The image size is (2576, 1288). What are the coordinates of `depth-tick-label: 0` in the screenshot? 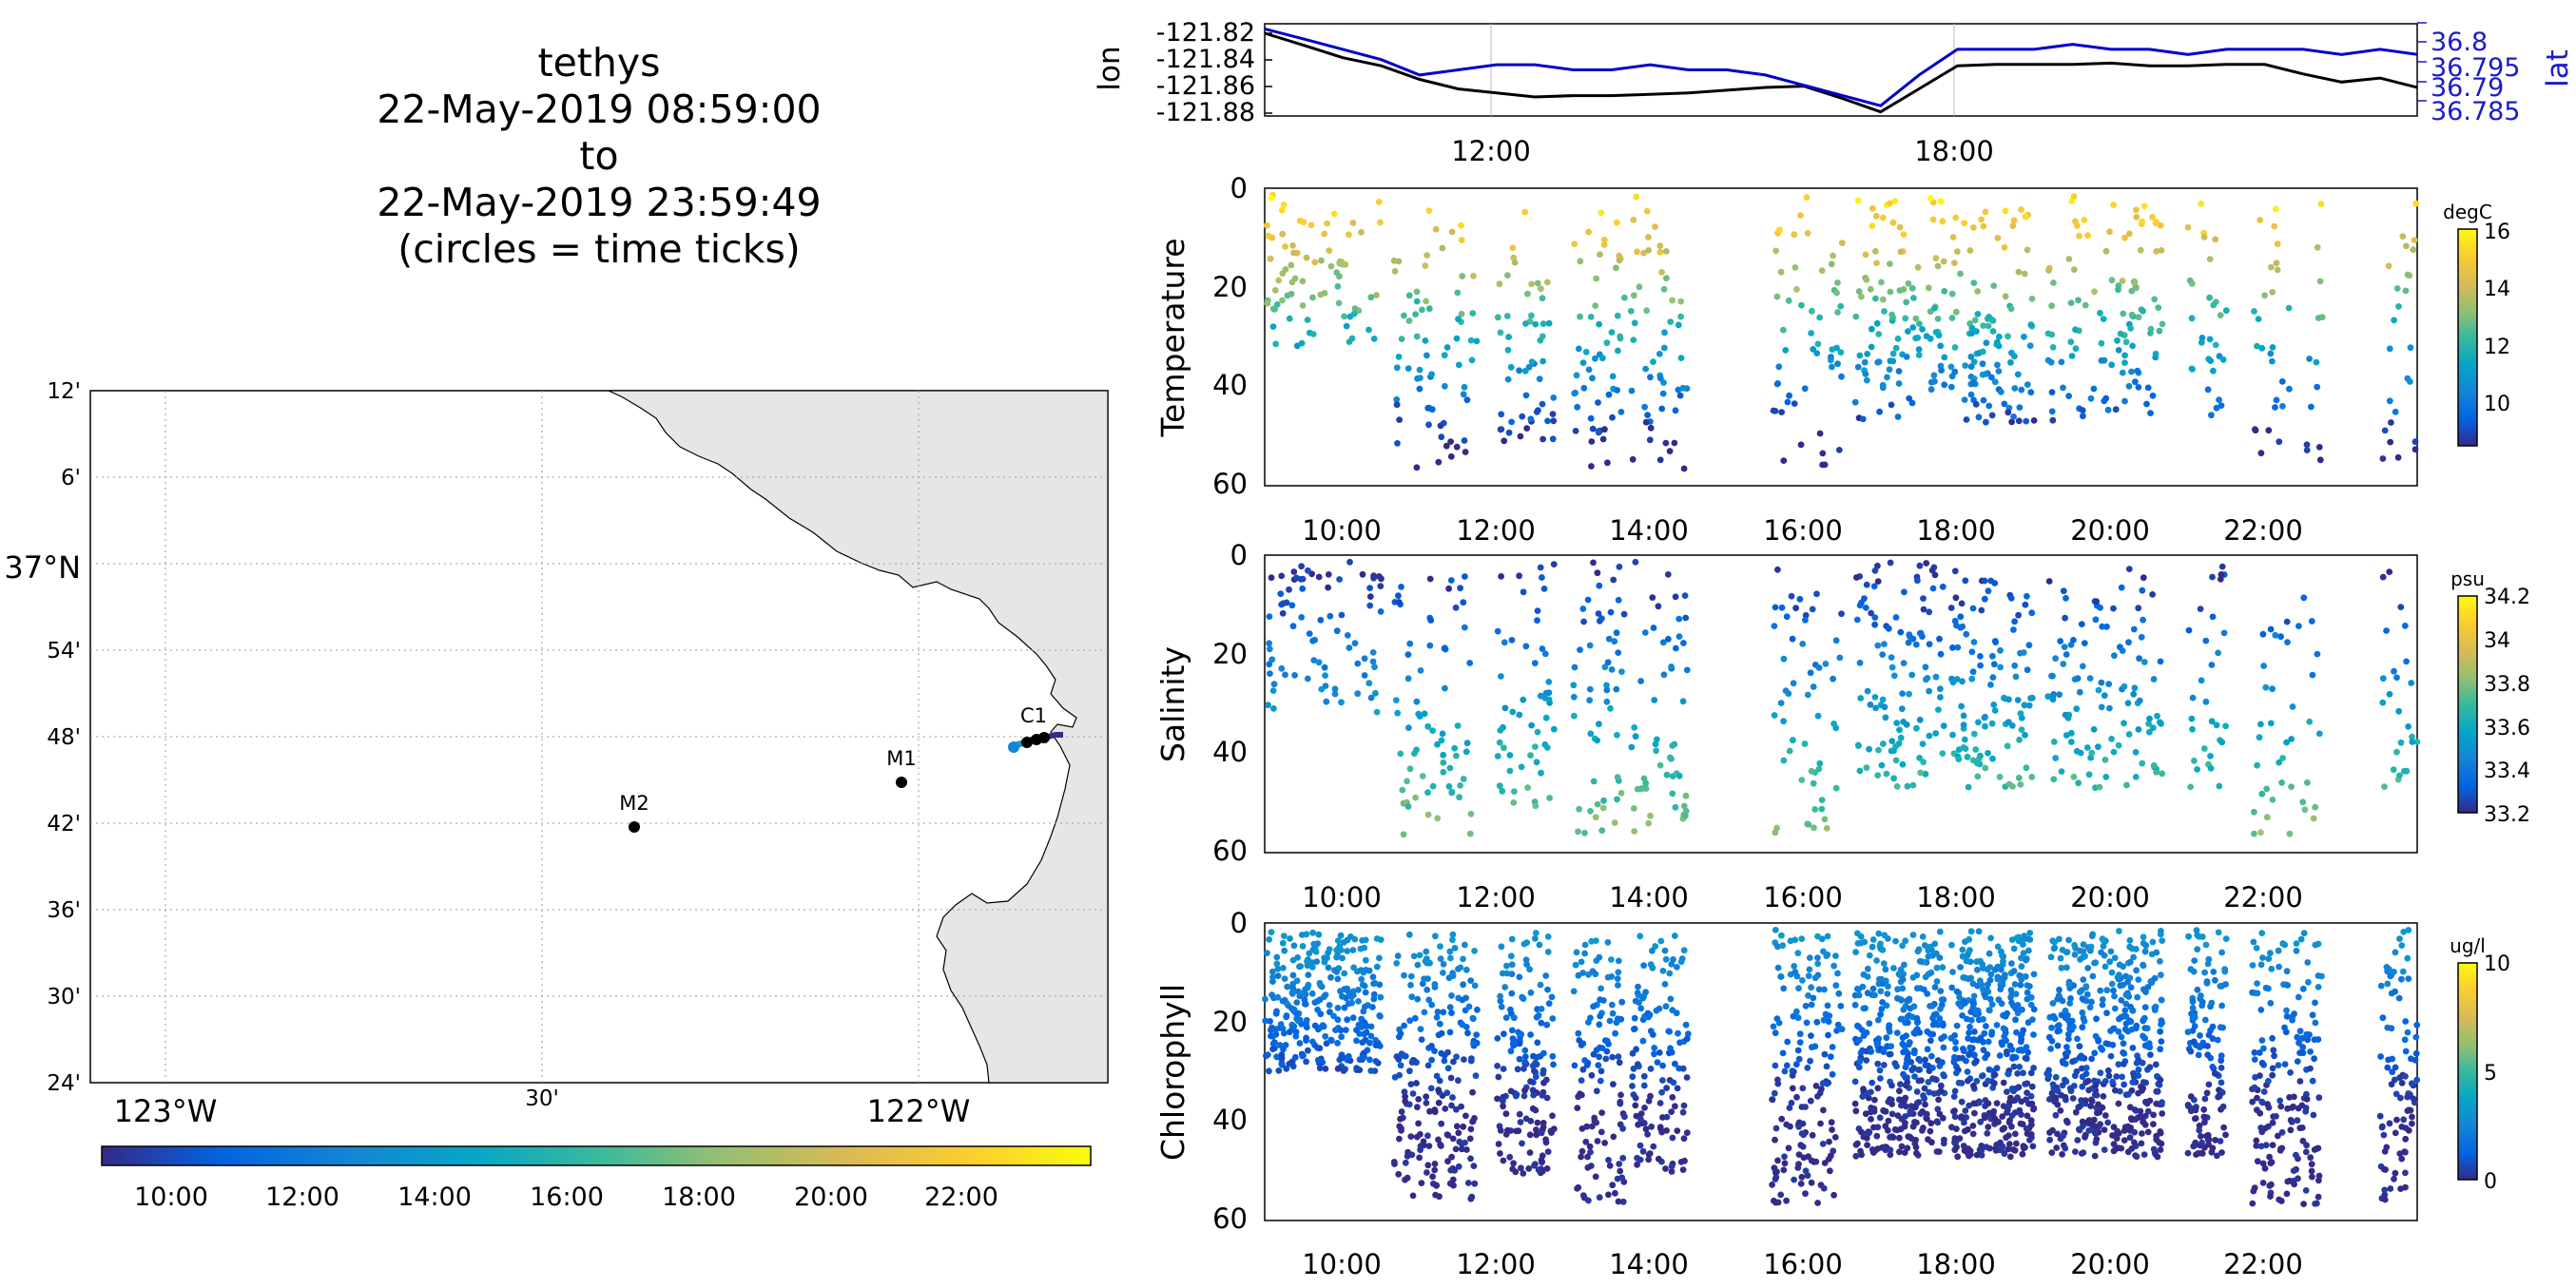 It's located at (1239, 923).